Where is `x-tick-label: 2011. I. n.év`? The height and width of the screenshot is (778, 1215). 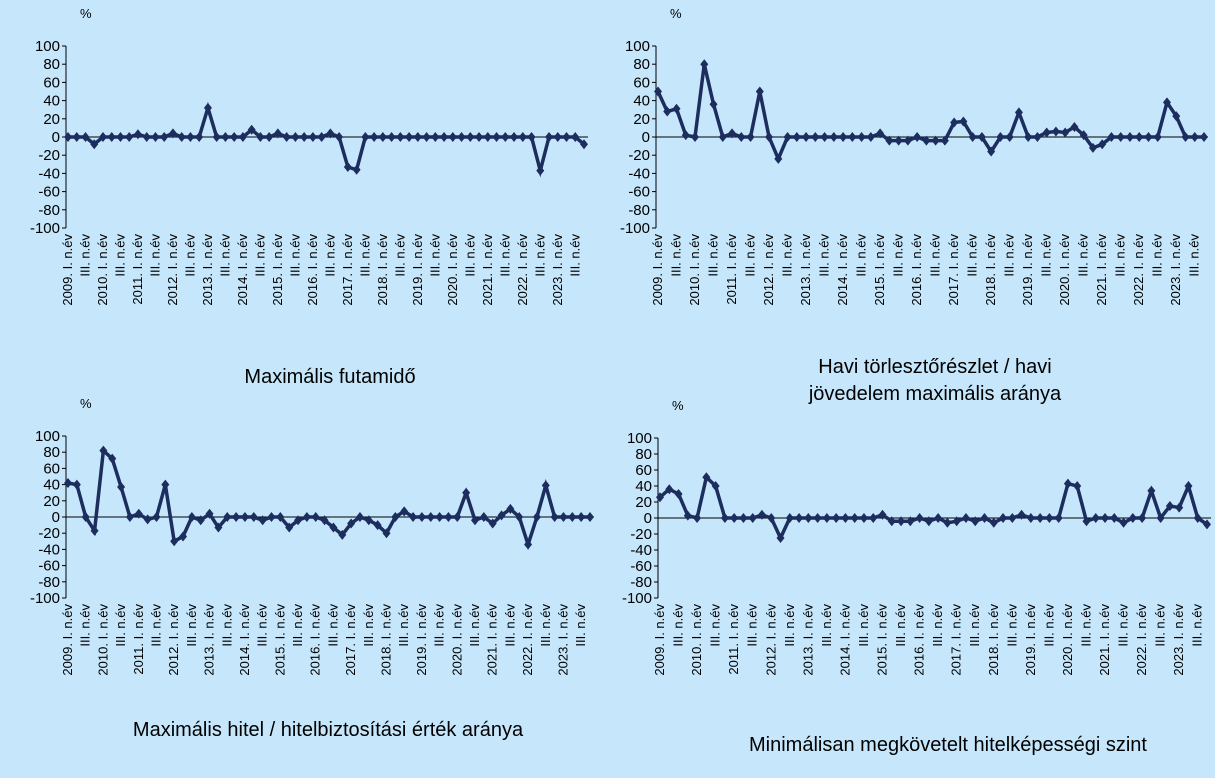 x-tick-label: 2011. I. n.év is located at coordinates (731, 269).